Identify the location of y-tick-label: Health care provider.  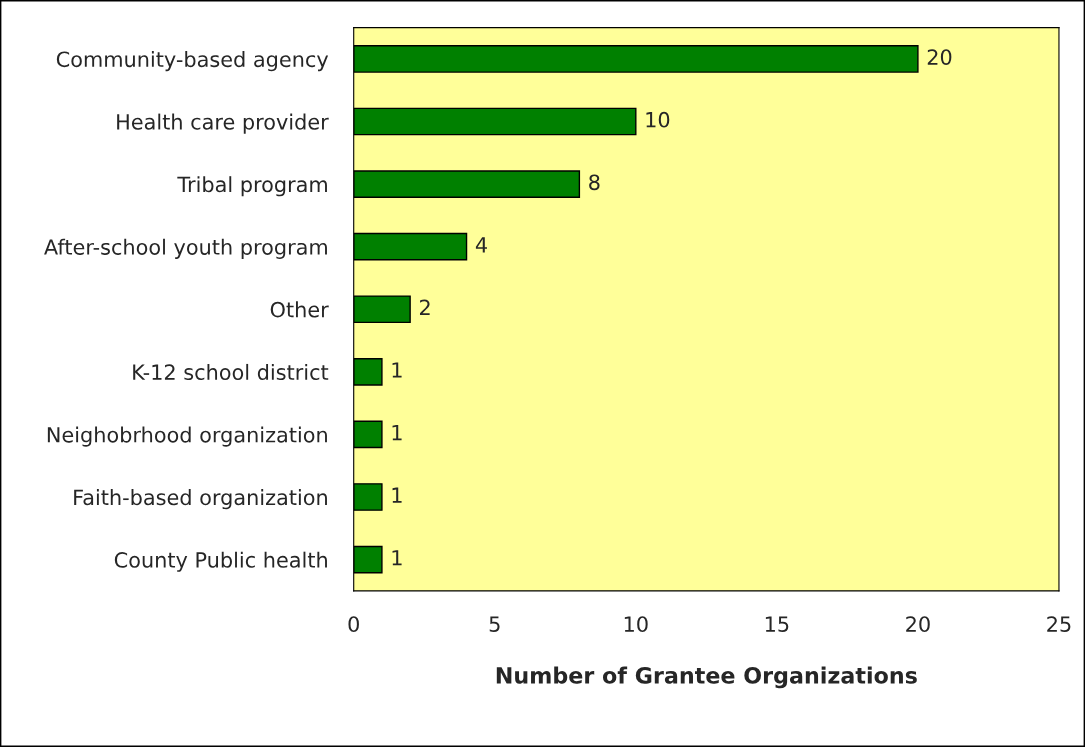
(223, 123).